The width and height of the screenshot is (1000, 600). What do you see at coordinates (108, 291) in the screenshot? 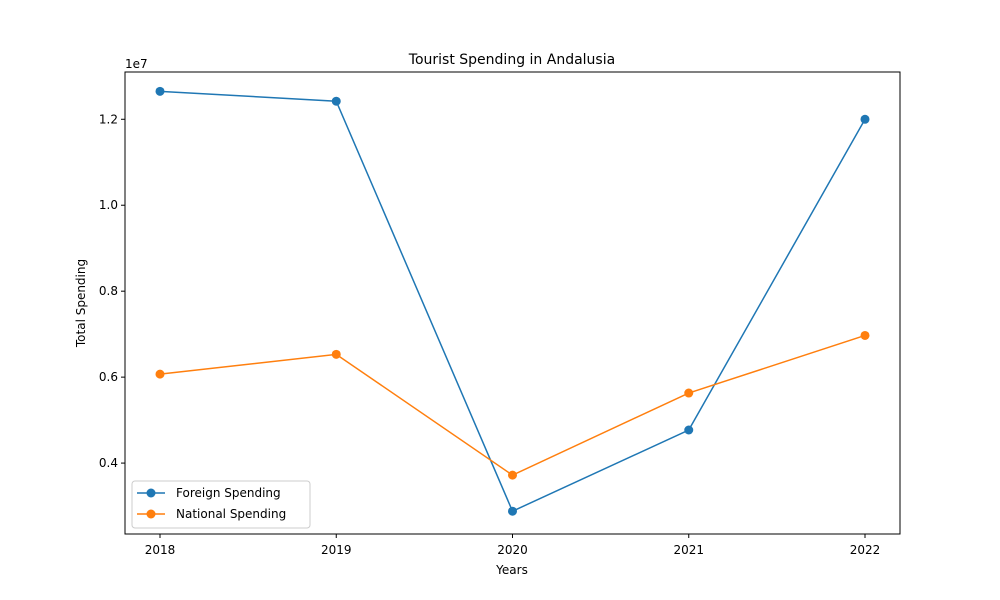
I see `y-tick-label: 0.8` at bounding box center [108, 291].